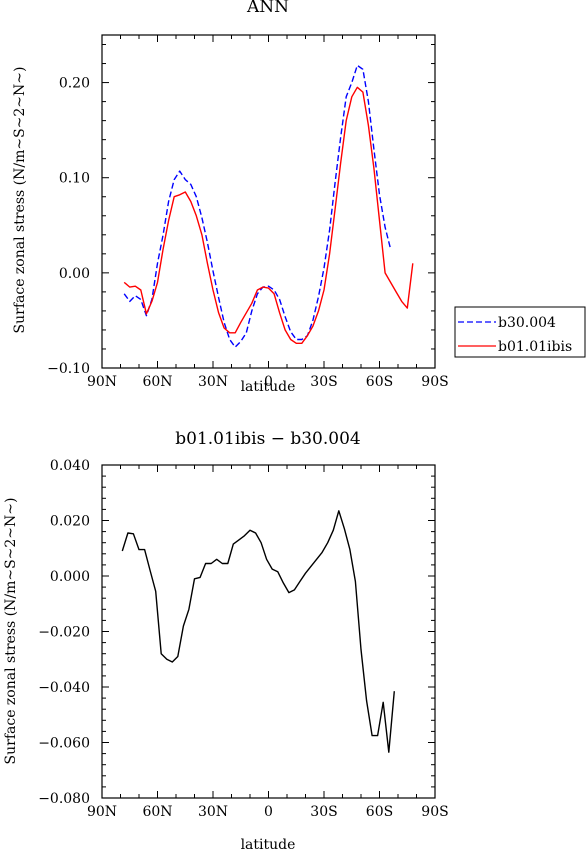  I want to click on top-y-axis-label: Surface zonal stress (N/m~S~2~N~), so click(20, 200).